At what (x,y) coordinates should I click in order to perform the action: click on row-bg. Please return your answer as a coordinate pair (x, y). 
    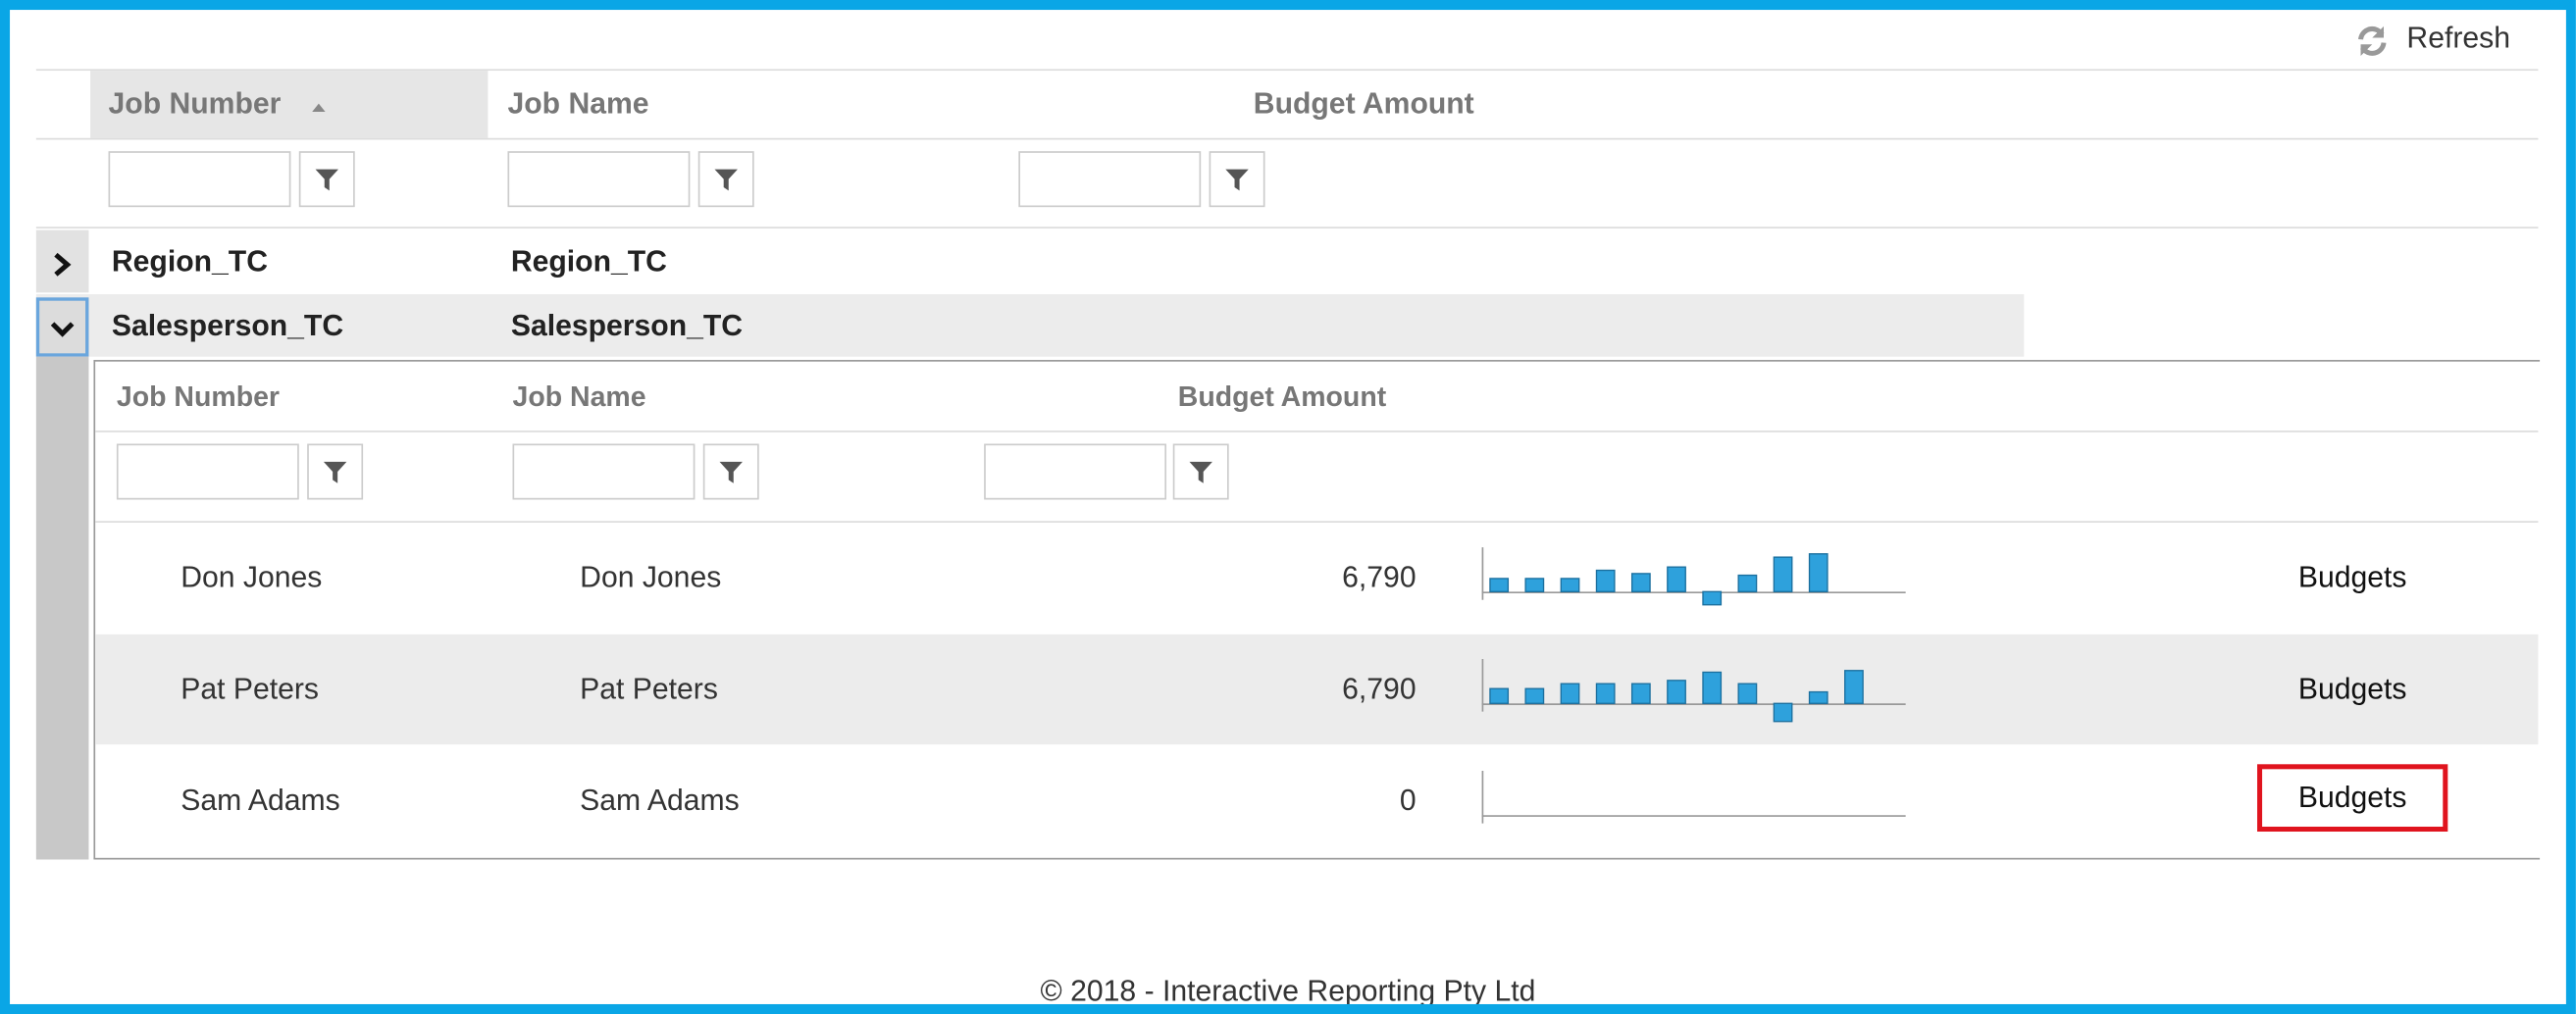
    Looking at the image, I should click on (1317, 690).